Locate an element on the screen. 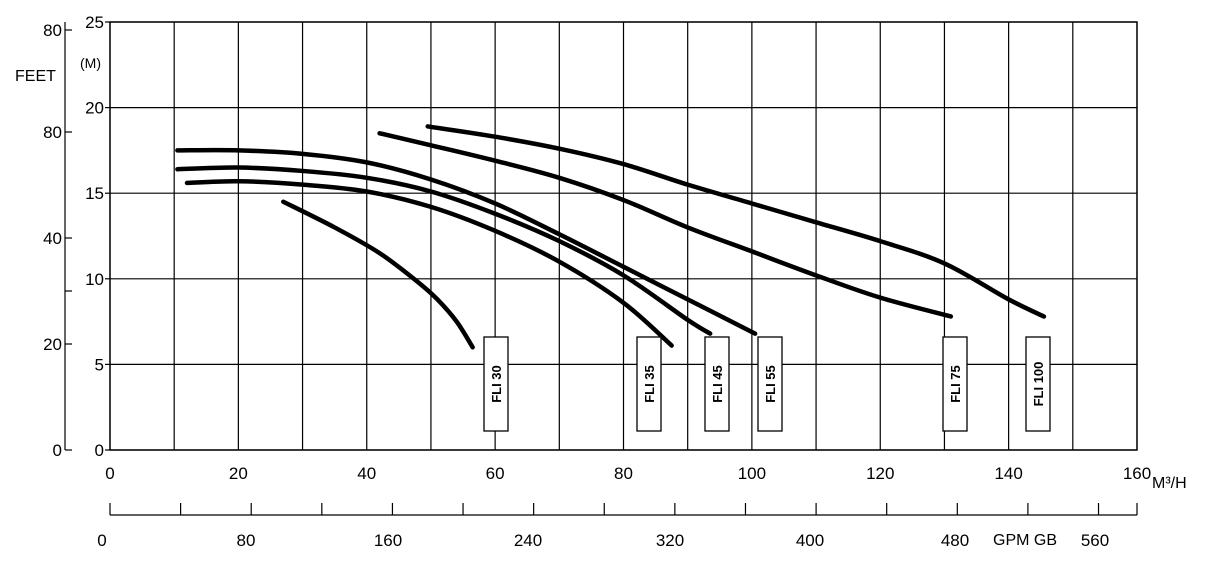 The height and width of the screenshot is (586, 1210). gpm-axis-tick-label: 480 is located at coordinates (955, 540).